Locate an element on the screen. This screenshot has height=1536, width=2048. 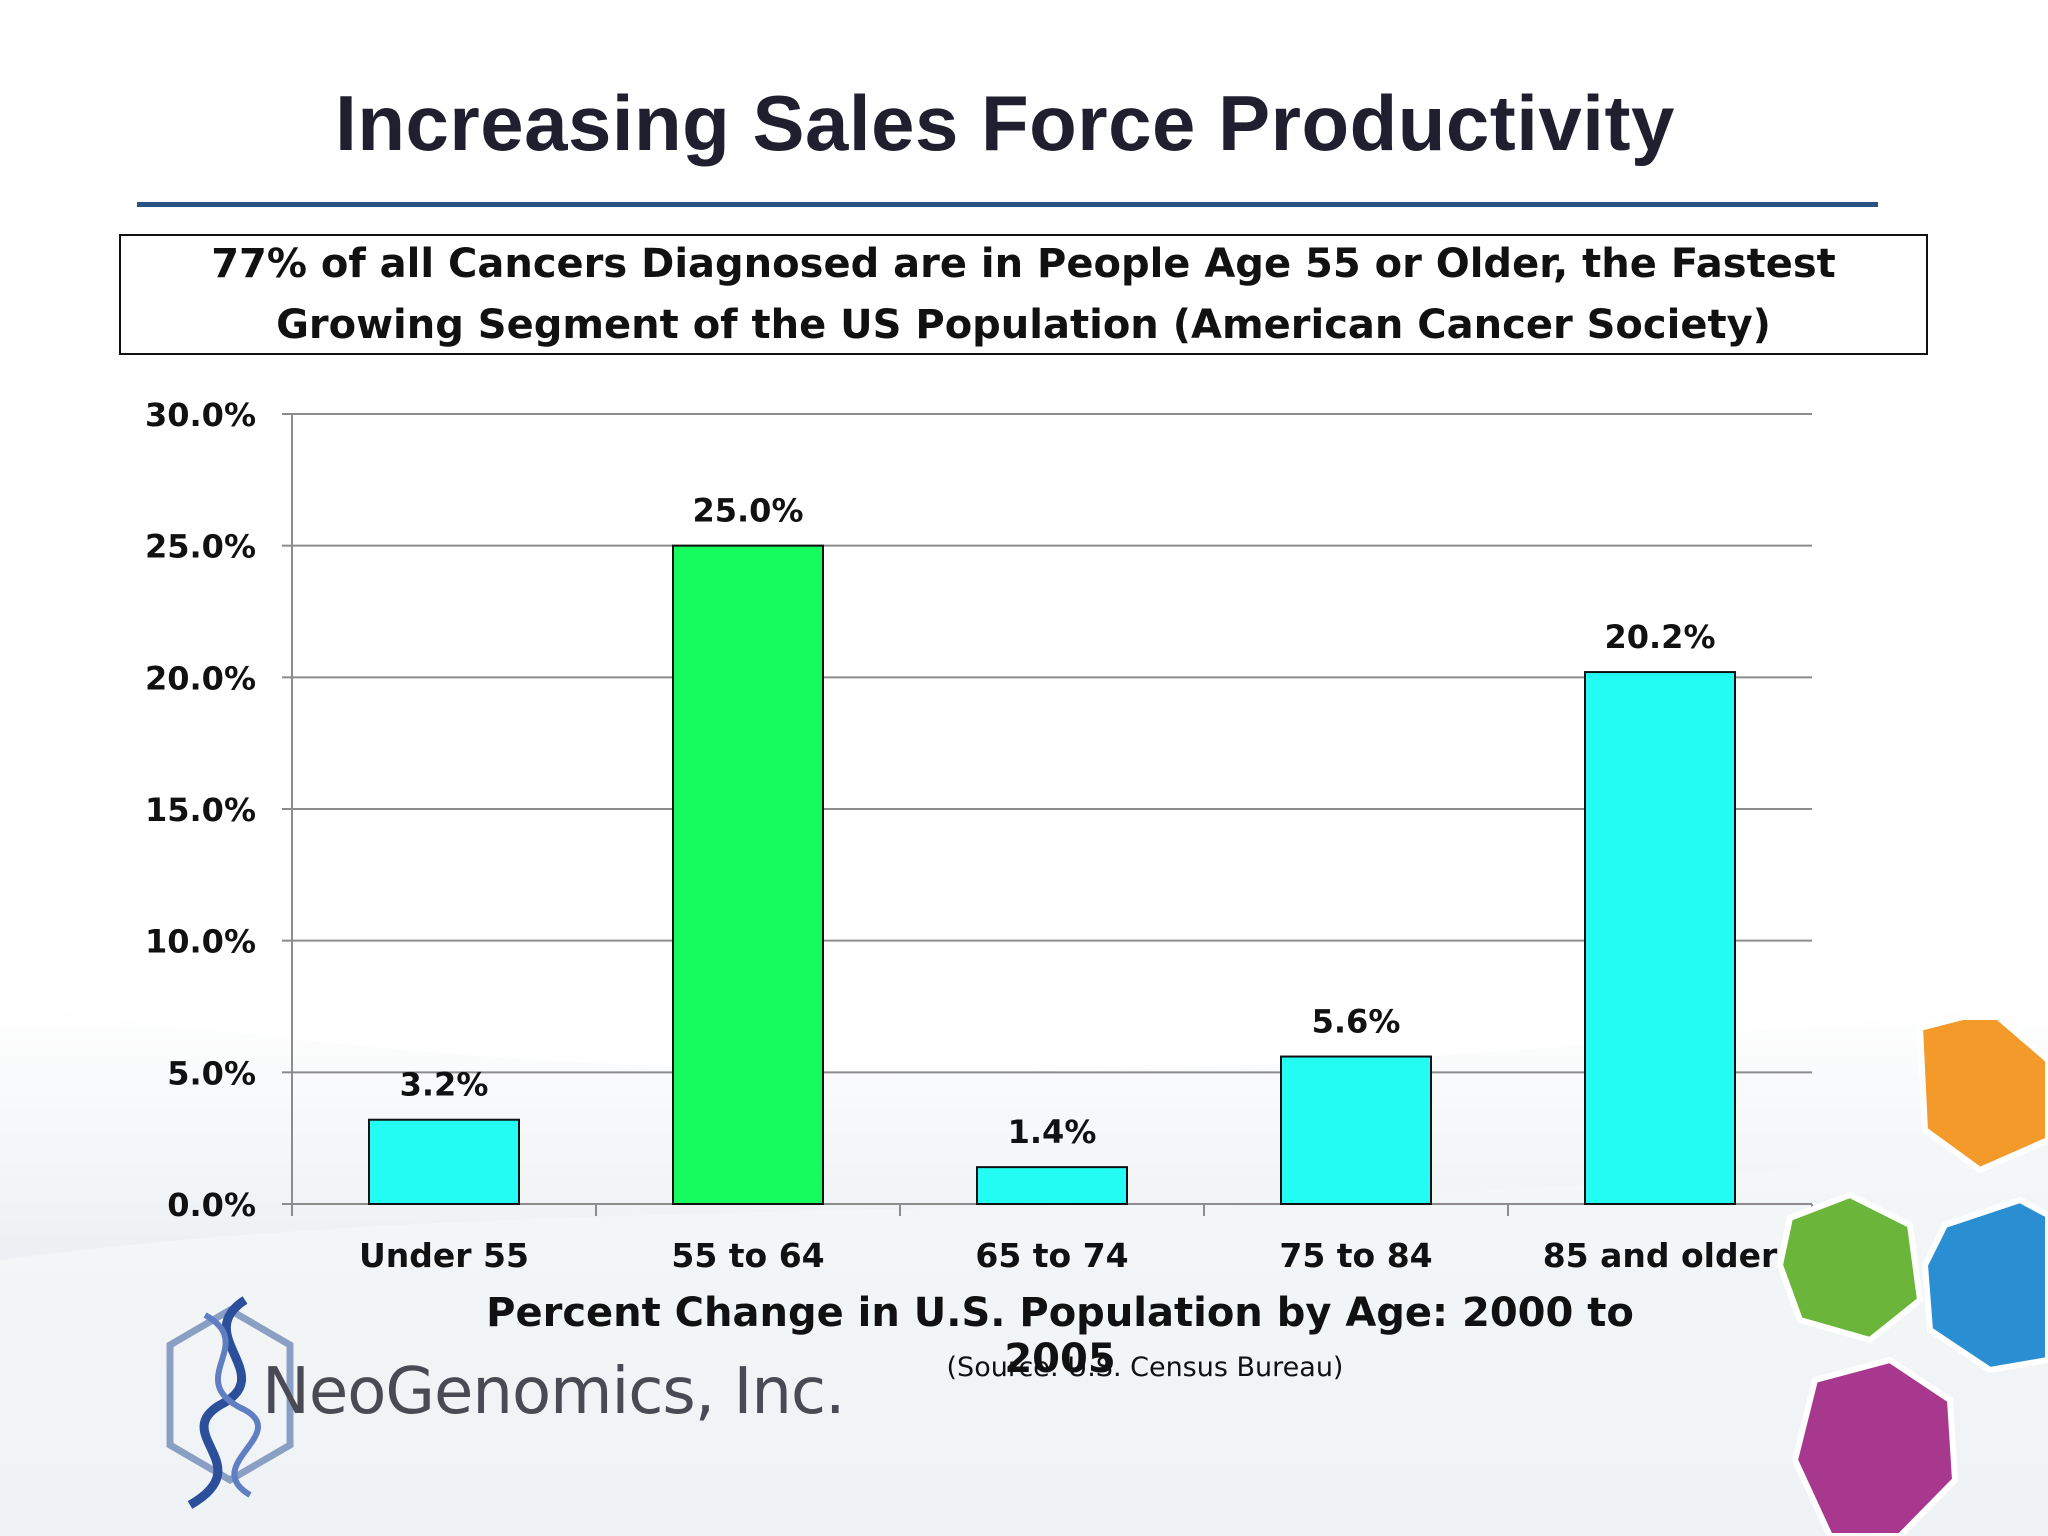
data-label: 3.2% is located at coordinates (444, 1085).